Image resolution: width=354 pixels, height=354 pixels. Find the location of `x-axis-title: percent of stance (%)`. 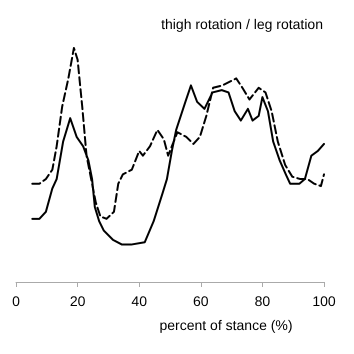

x-axis-title: percent of stance (%) is located at coordinates (226, 325).